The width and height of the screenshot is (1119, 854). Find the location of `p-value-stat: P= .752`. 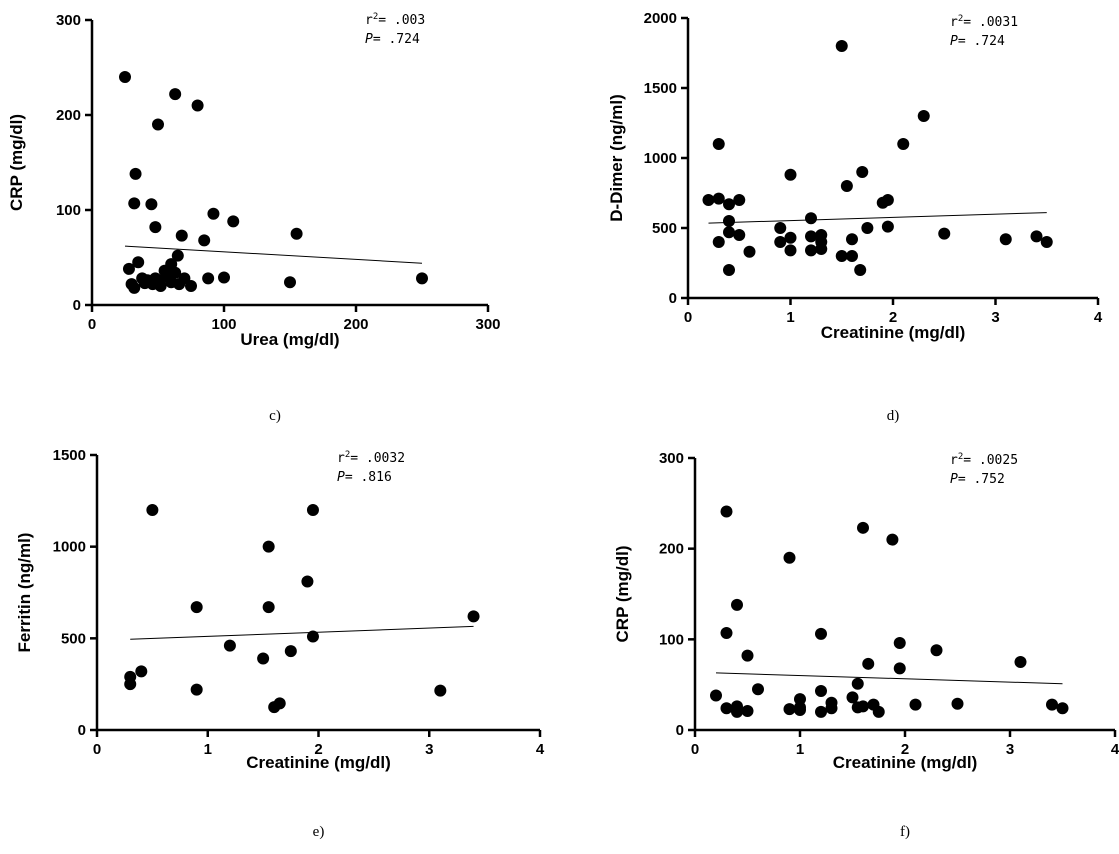

p-value-stat: P= .752 is located at coordinates (977, 479).